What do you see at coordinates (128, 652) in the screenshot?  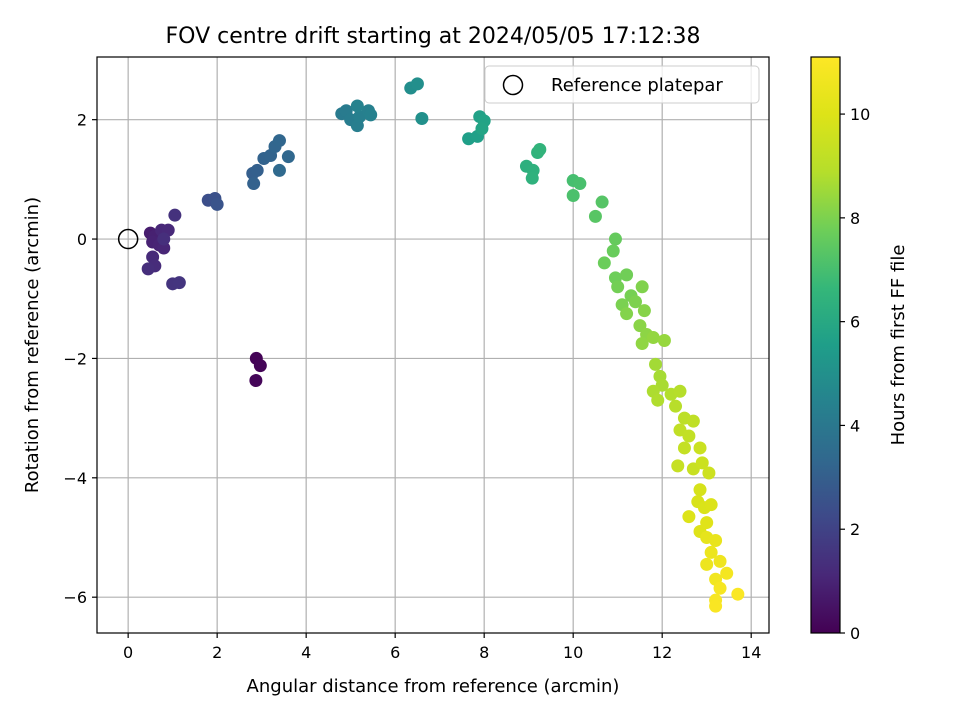 I see `x-tick-label: 0` at bounding box center [128, 652].